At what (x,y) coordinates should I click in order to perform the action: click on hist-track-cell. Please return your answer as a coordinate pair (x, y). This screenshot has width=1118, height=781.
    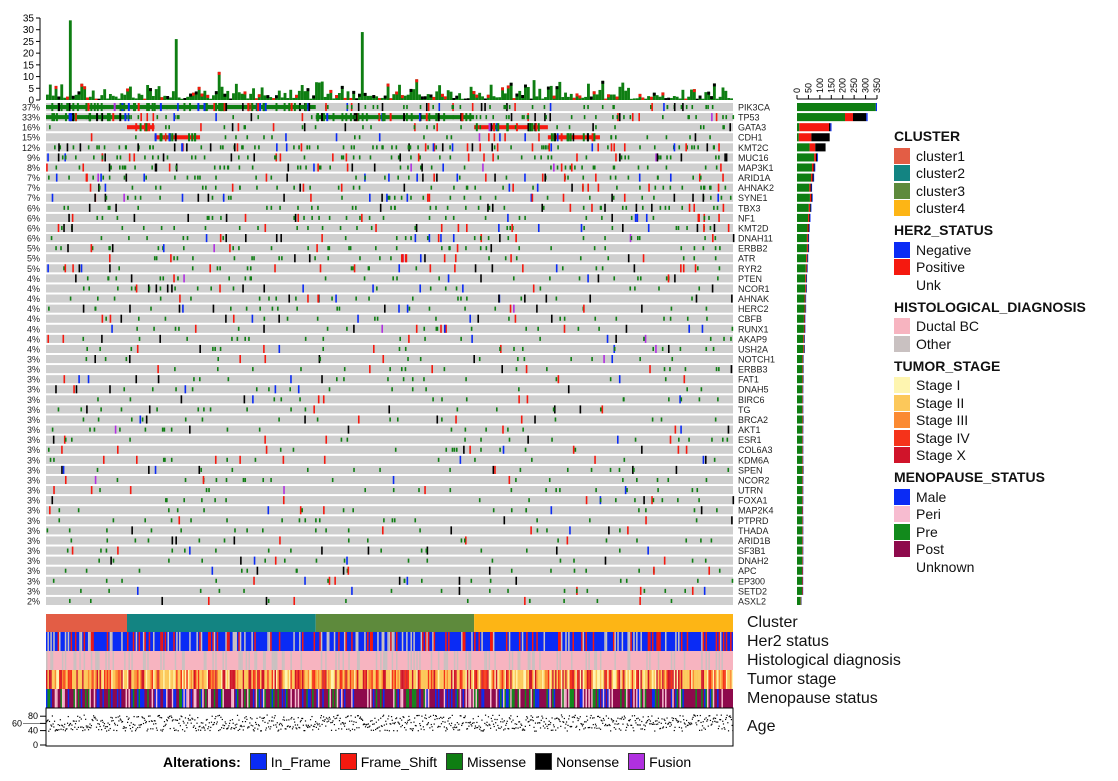
    Looking at the image, I should click on (326, 660).